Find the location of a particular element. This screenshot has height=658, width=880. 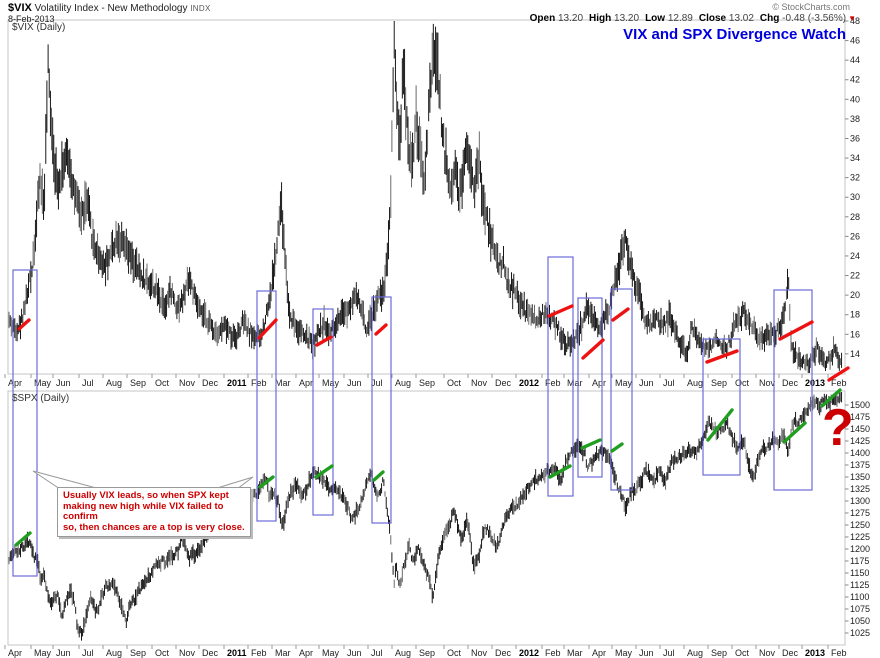

quote-value-close: 13.02 is located at coordinates (740, 18).